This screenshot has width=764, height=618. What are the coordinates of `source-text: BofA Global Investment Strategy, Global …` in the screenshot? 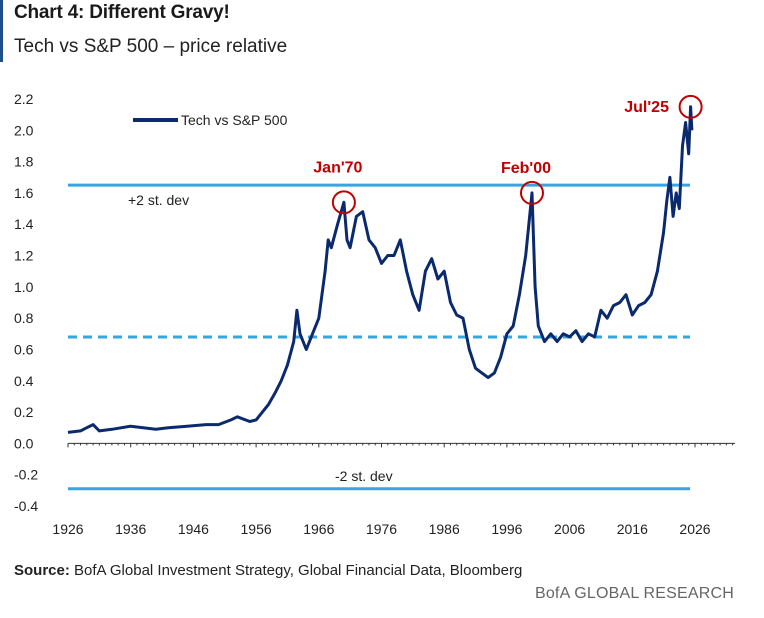 It's located at (298, 570).